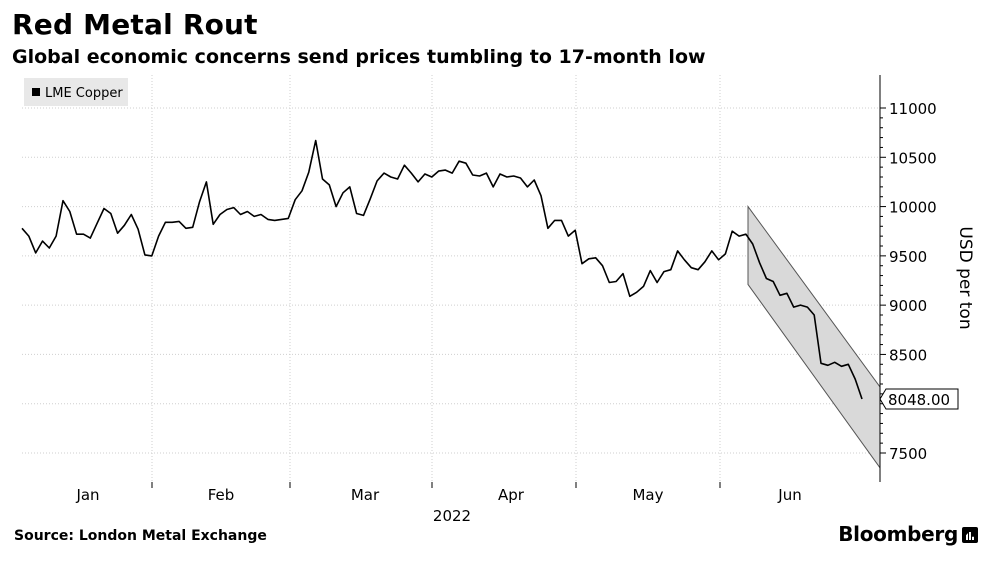  I want to click on y-tick-label: 11000, so click(913, 109).